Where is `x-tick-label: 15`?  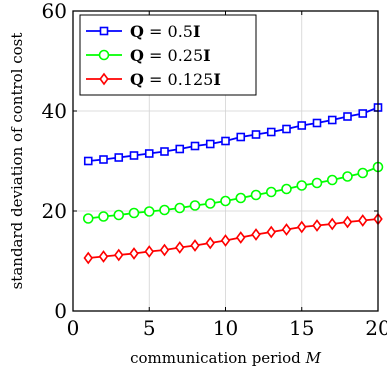 x-tick-label: 15 is located at coordinates (301, 328).